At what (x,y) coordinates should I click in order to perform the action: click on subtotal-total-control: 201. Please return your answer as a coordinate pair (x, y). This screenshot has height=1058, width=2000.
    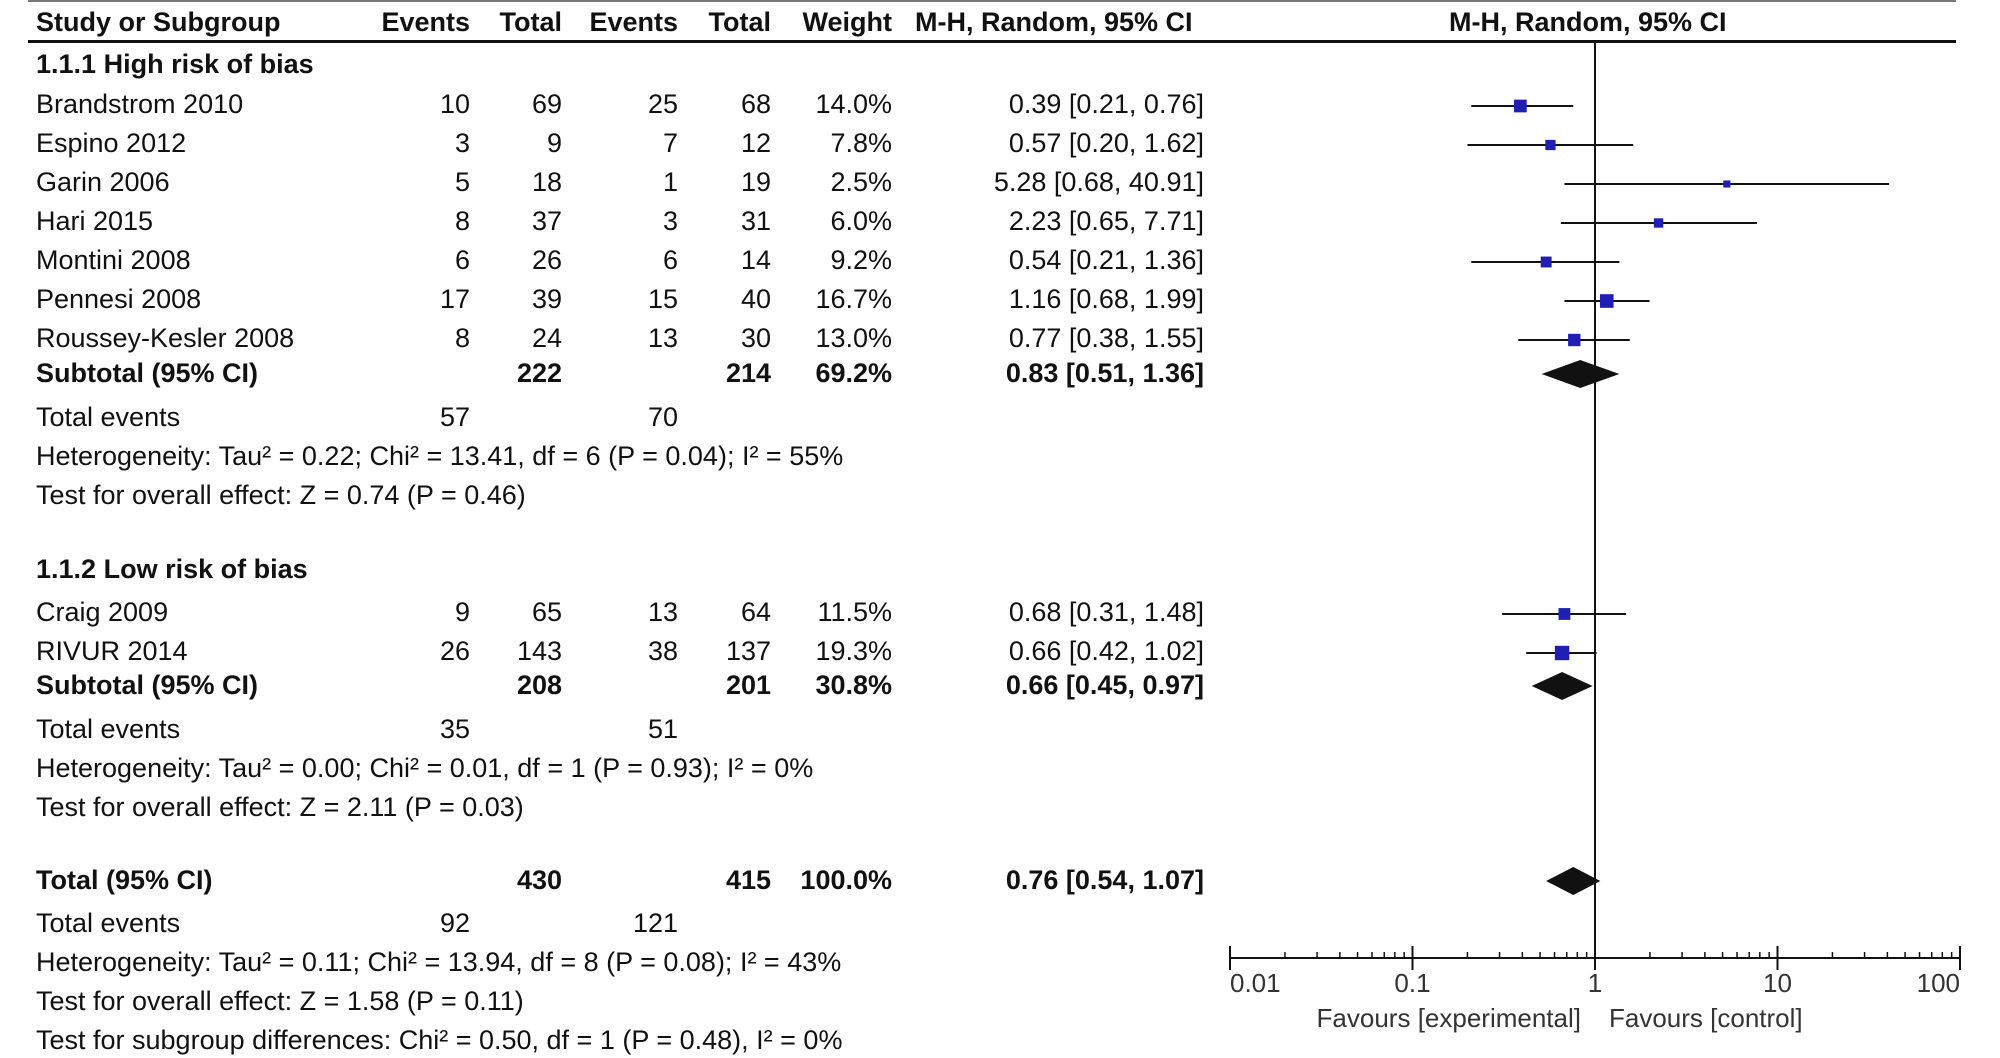
    Looking at the image, I should click on (748, 685).